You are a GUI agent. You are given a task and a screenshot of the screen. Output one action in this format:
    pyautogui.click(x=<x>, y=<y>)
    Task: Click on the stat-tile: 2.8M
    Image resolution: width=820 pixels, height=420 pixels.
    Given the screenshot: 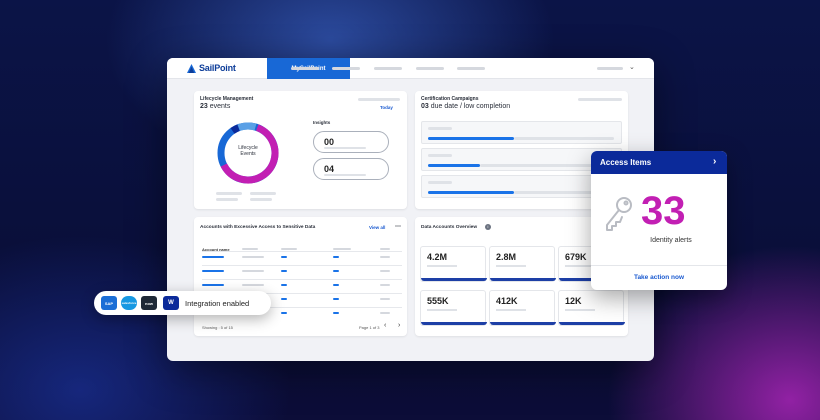 What is the action you would take?
    pyautogui.click(x=522, y=264)
    